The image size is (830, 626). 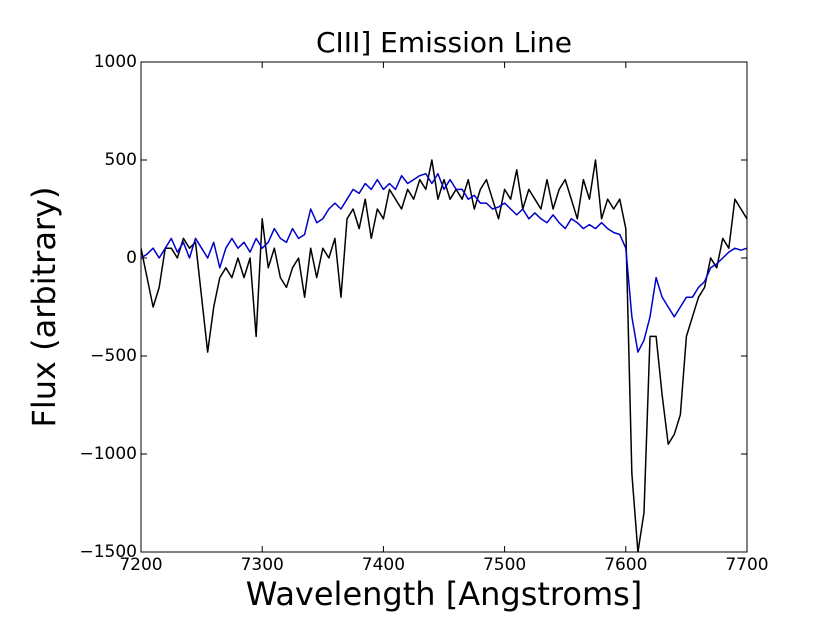 I want to click on x-axis-label: Wavelength [Angstroms], so click(x=444, y=594).